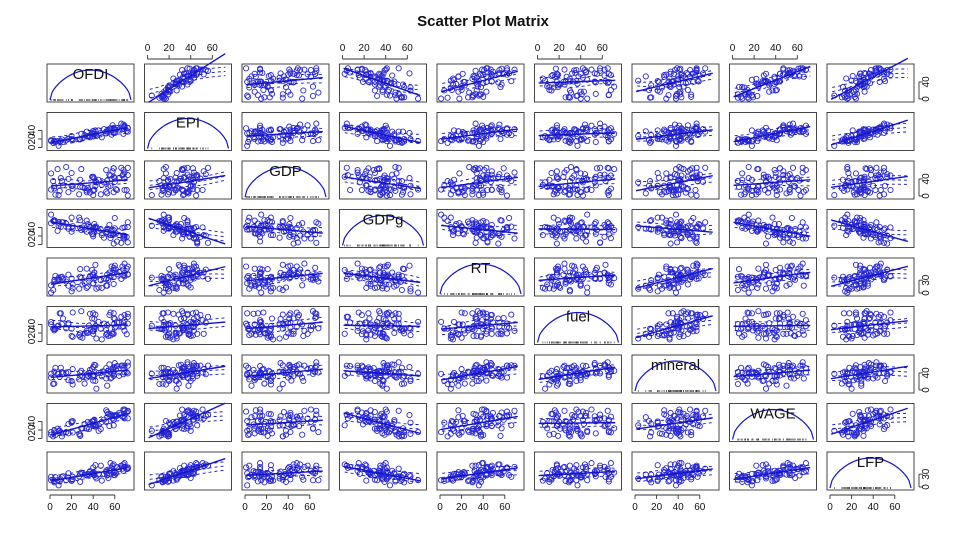 This screenshot has height=542, width=966. What do you see at coordinates (578, 374) in the screenshot?
I see `panel-mineral-fuel` at bounding box center [578, 374].